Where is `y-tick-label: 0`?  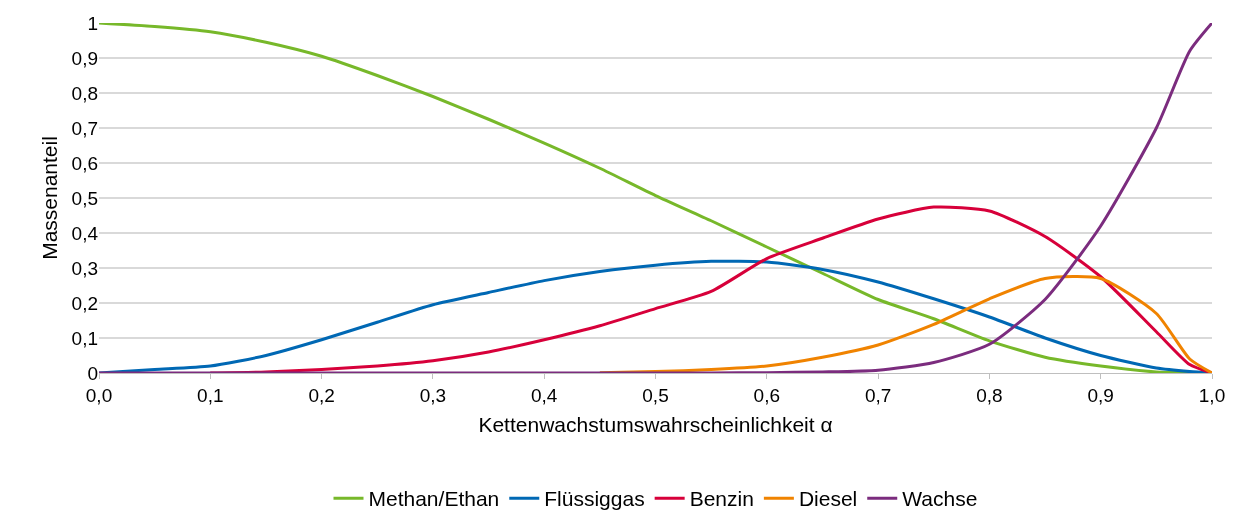 y-tick-label: 0 is located at coordinates (92, 373).